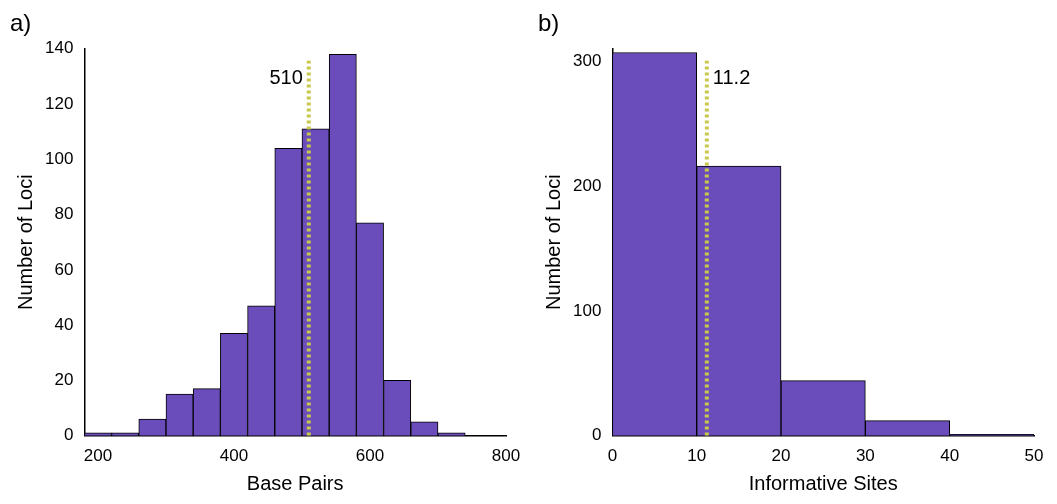 The image size is (1057, 504). Describe the element at coordinates (865, 456) in the screenshot. I see `x-tick-label: 30` at that location.